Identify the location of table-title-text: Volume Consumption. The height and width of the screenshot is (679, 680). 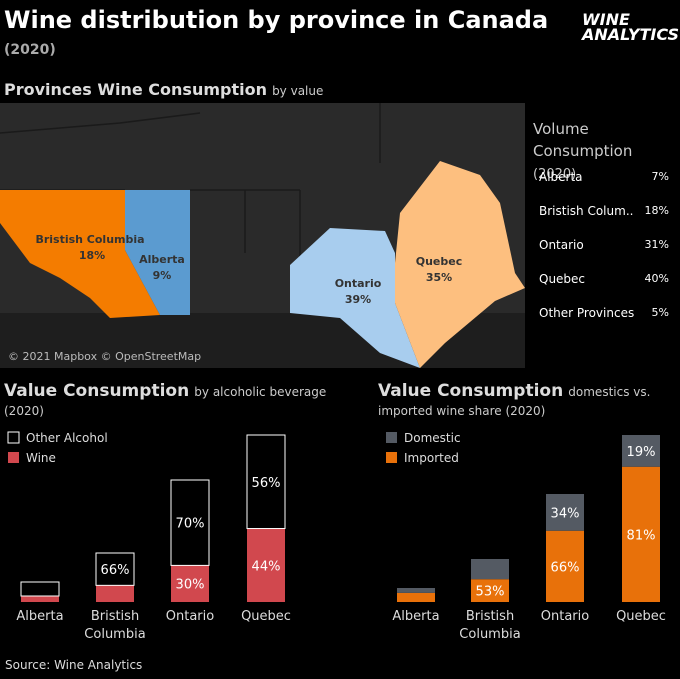
(583, 140).